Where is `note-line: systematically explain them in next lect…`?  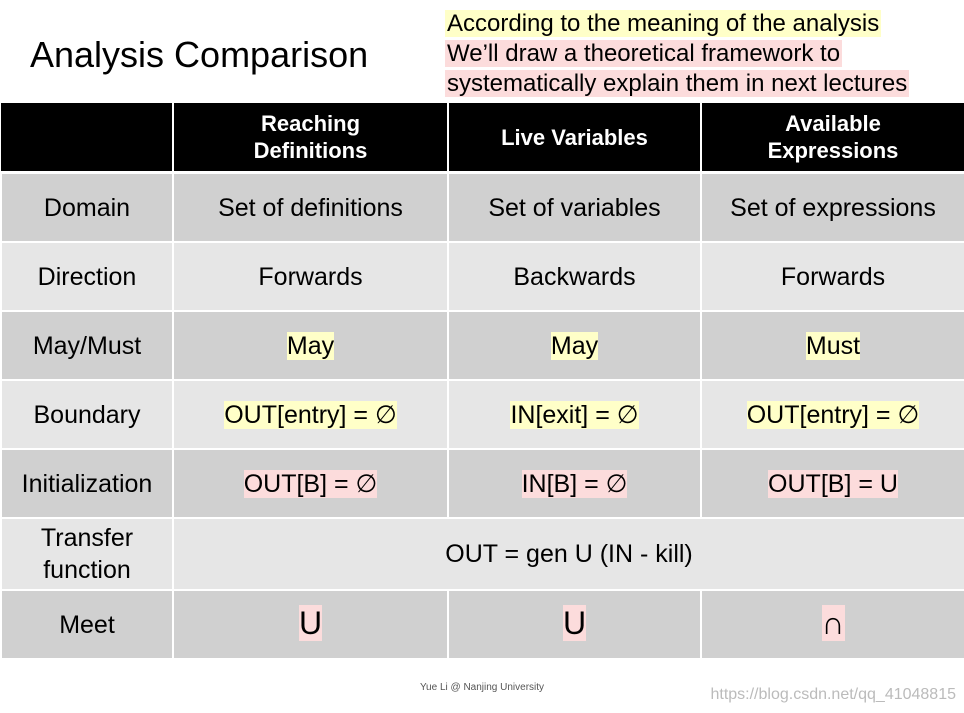 note-line: systematically explain them in next lect… is located at coordinates (677, 84).